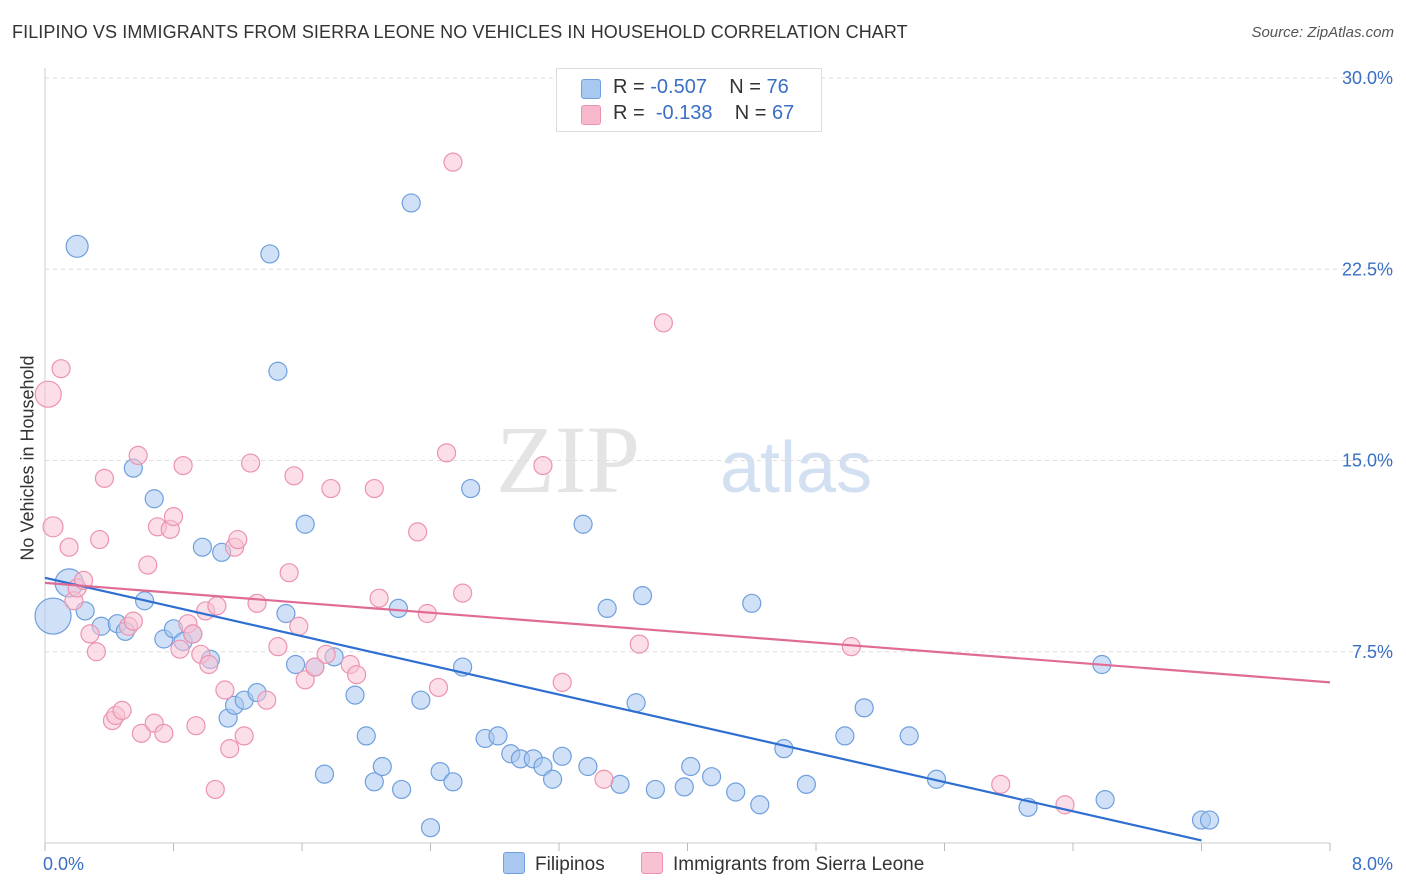 The height and width of the screenshot is (892, 1406). What do you see at coordinates (689, 100) in the screenshot?
I see `stats-legend: R = -0.507 N = 76 R = -0.138 N = 67` at bounding box center [689, 100].